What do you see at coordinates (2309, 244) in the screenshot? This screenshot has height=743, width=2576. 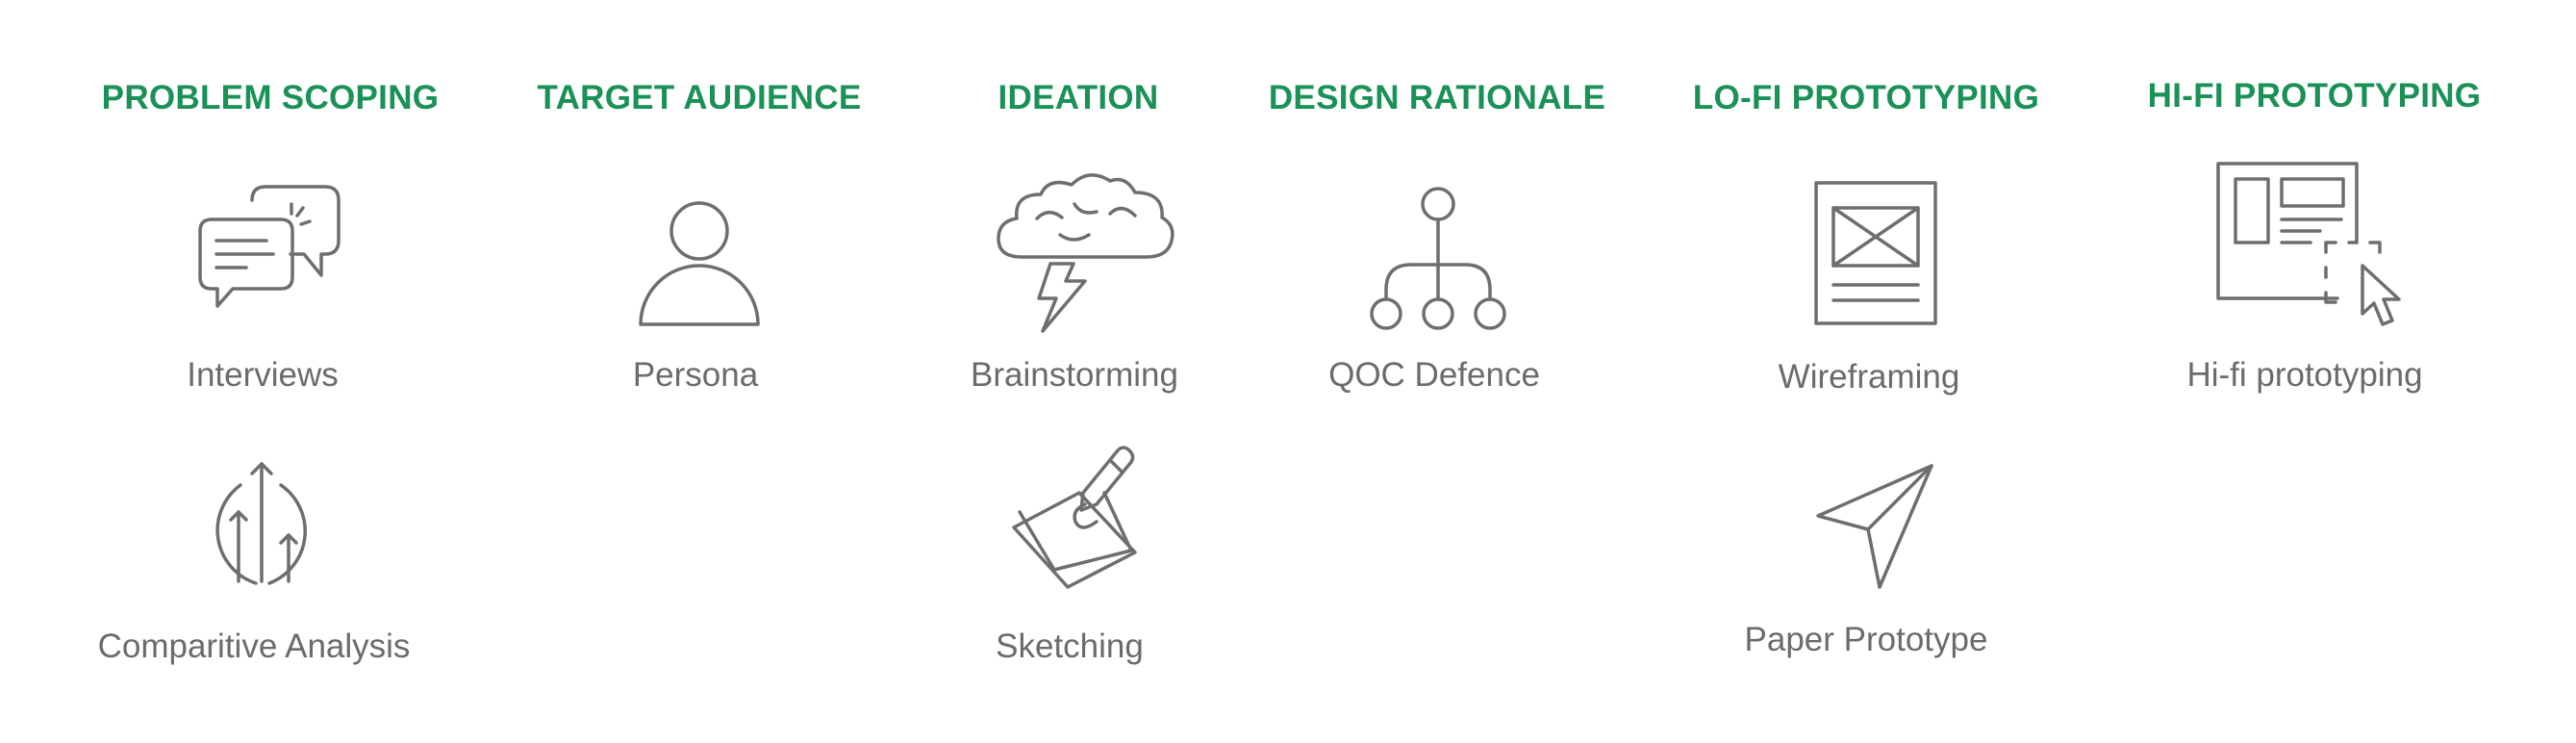 I see `layout-cursor-icon` at bounding box center [2309, 244].